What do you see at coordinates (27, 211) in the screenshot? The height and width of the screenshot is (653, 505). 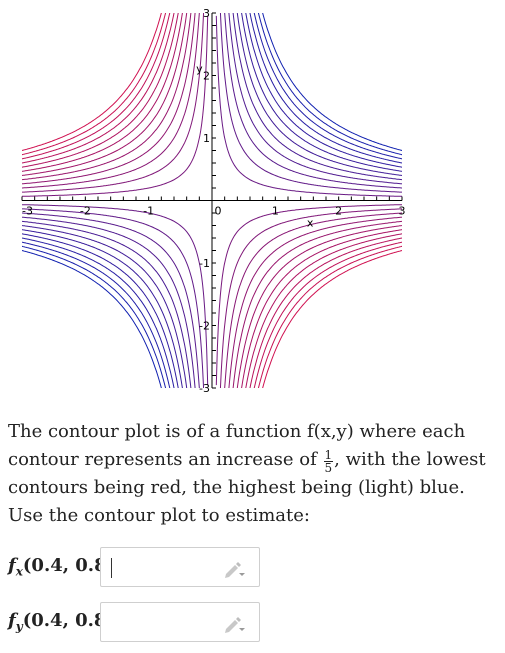 I see `x-tick-label: -3` at bounding box center [27, 211].